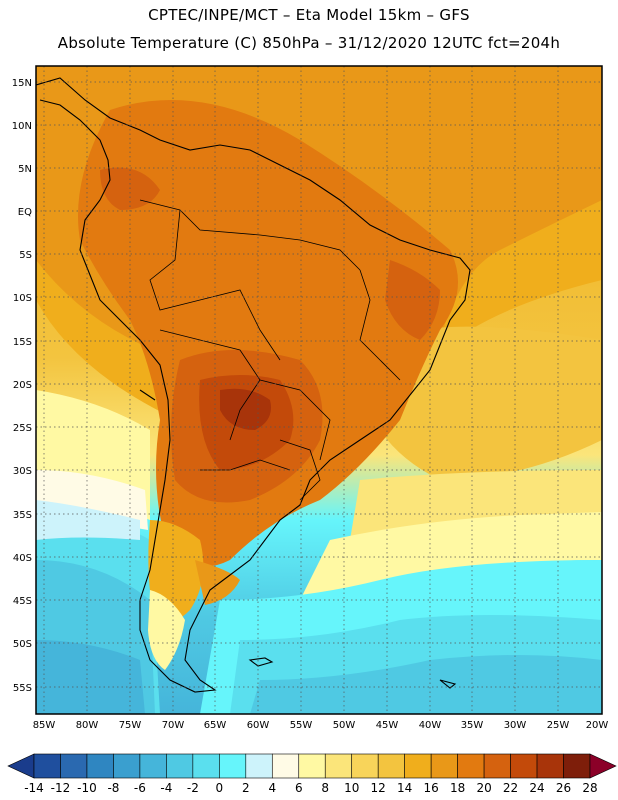 The width and height of the screenshot is (618, 800). I want to click on lat-label: 30S, so click(22, 471).